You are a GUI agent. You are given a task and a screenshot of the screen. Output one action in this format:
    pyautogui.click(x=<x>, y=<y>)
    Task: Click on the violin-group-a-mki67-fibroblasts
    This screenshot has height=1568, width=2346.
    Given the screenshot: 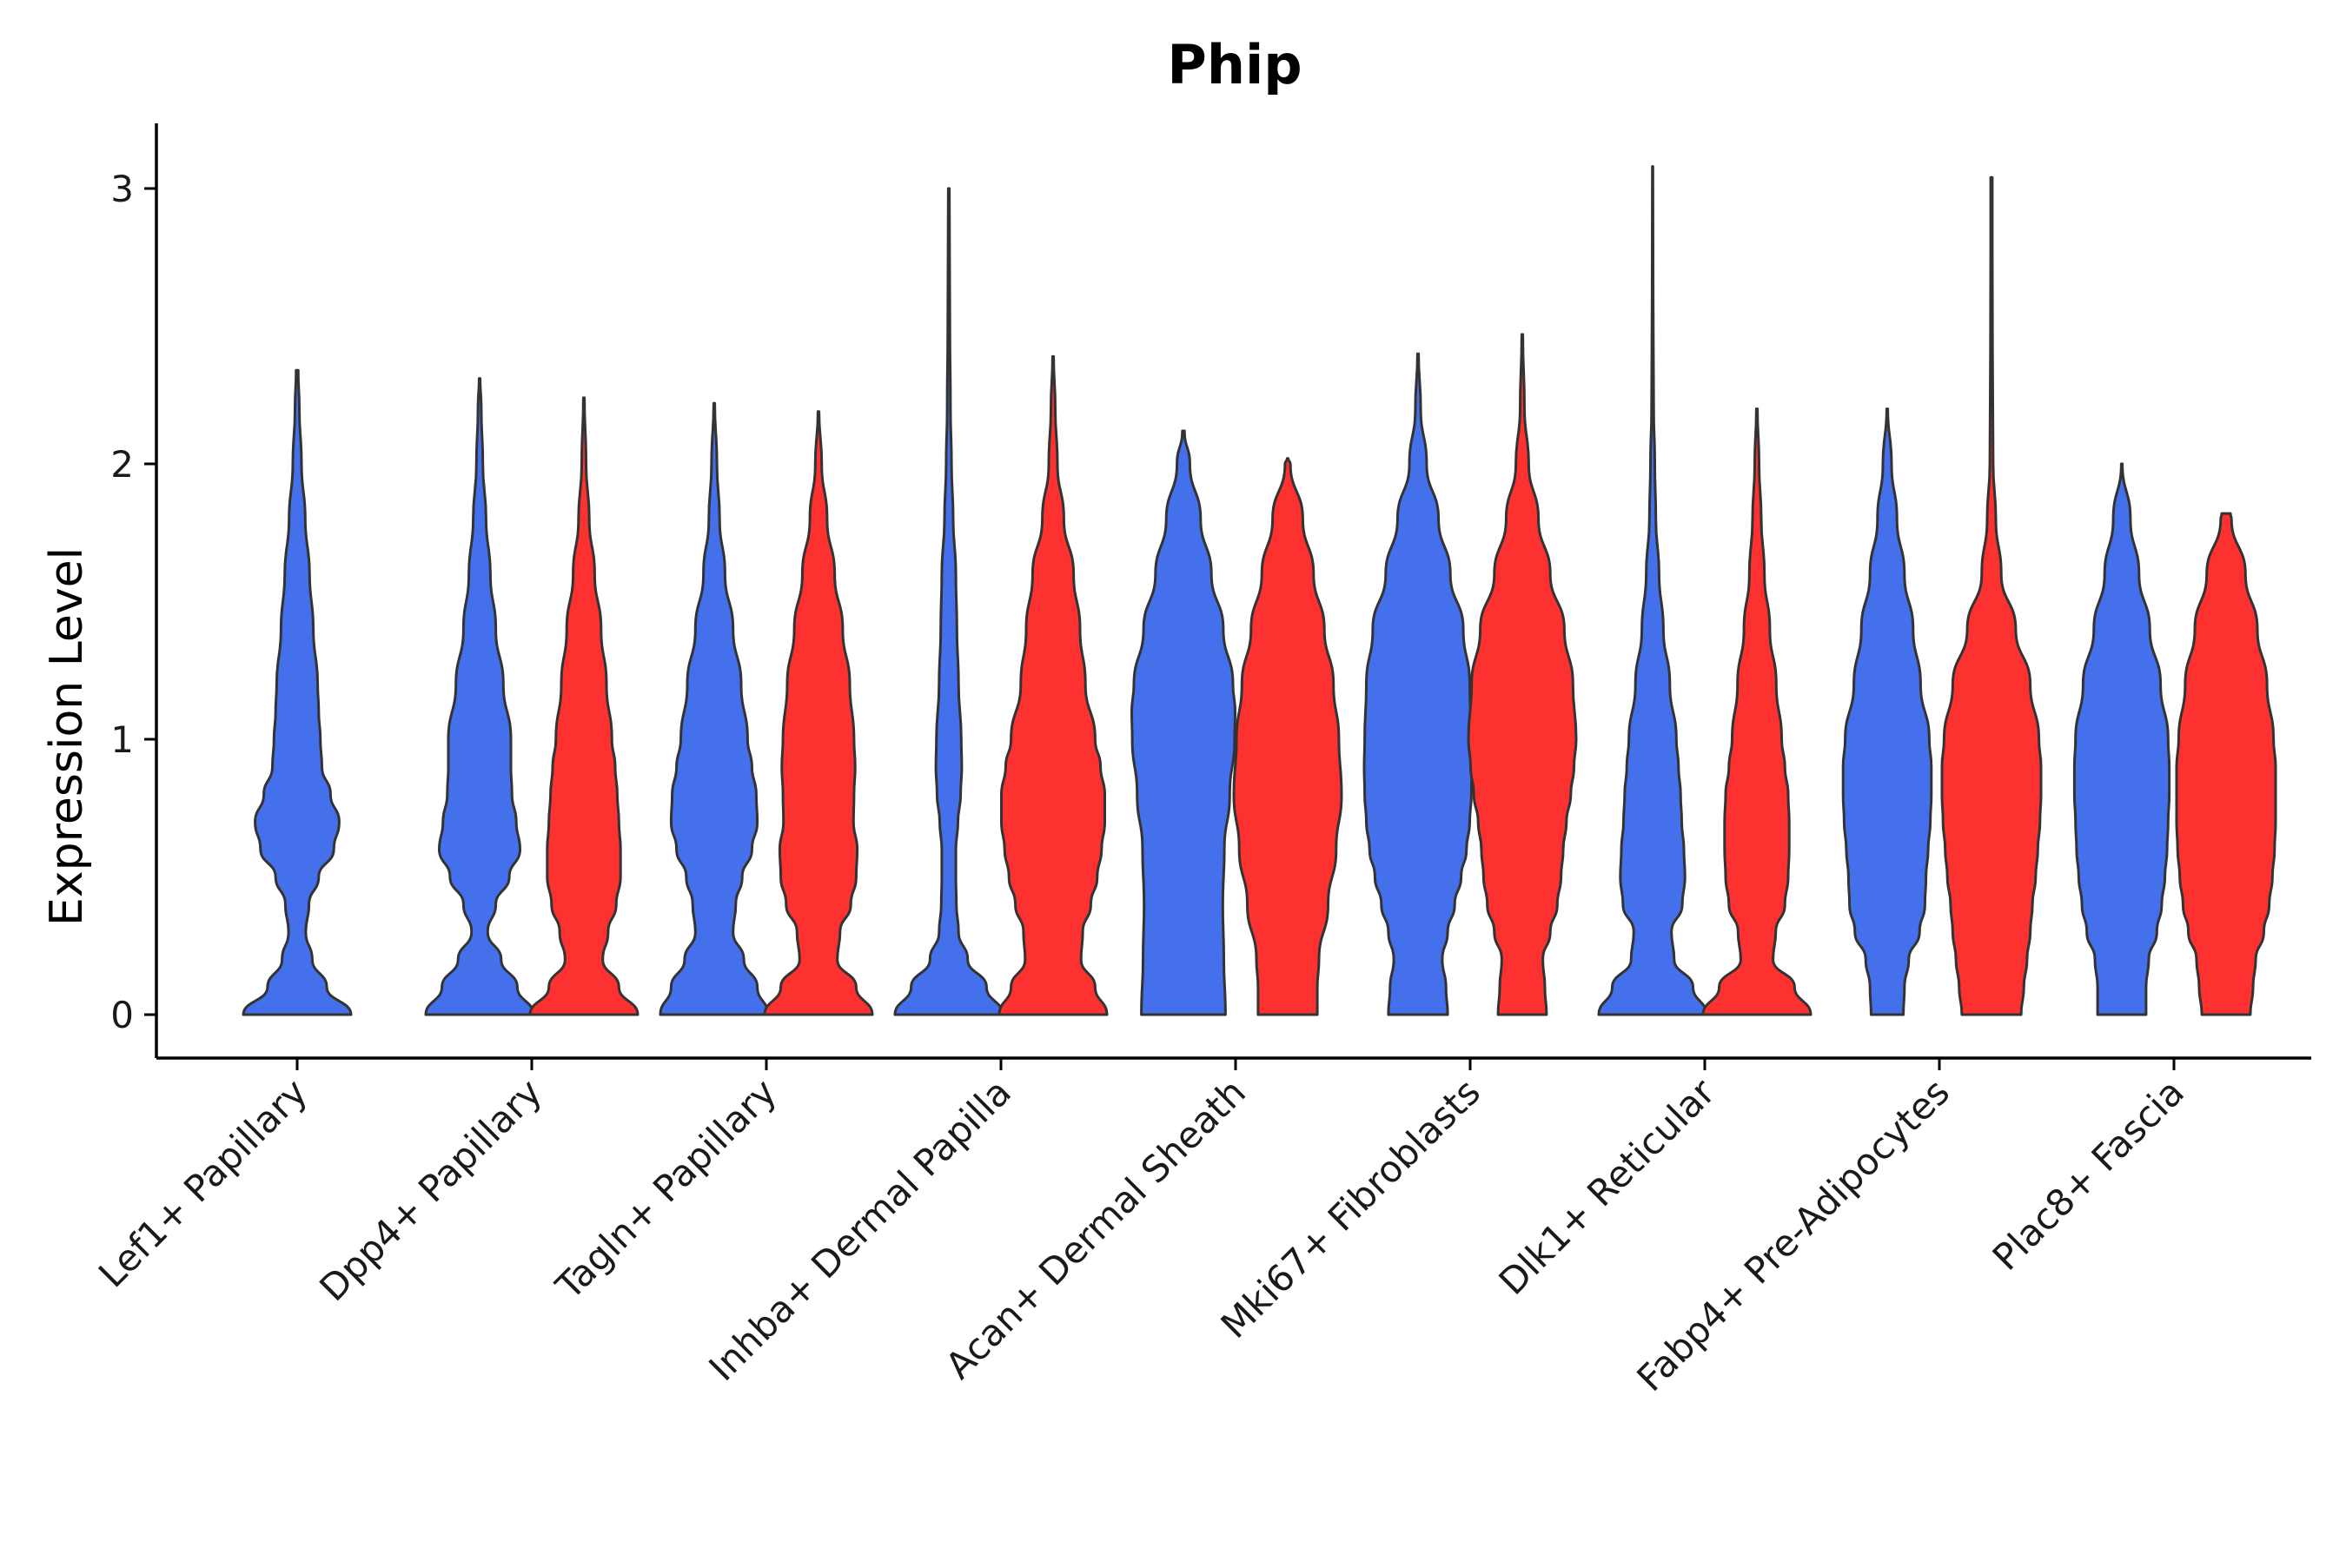 What is the action you would take?
    pyautogui.click(x=1418, y=684)
    